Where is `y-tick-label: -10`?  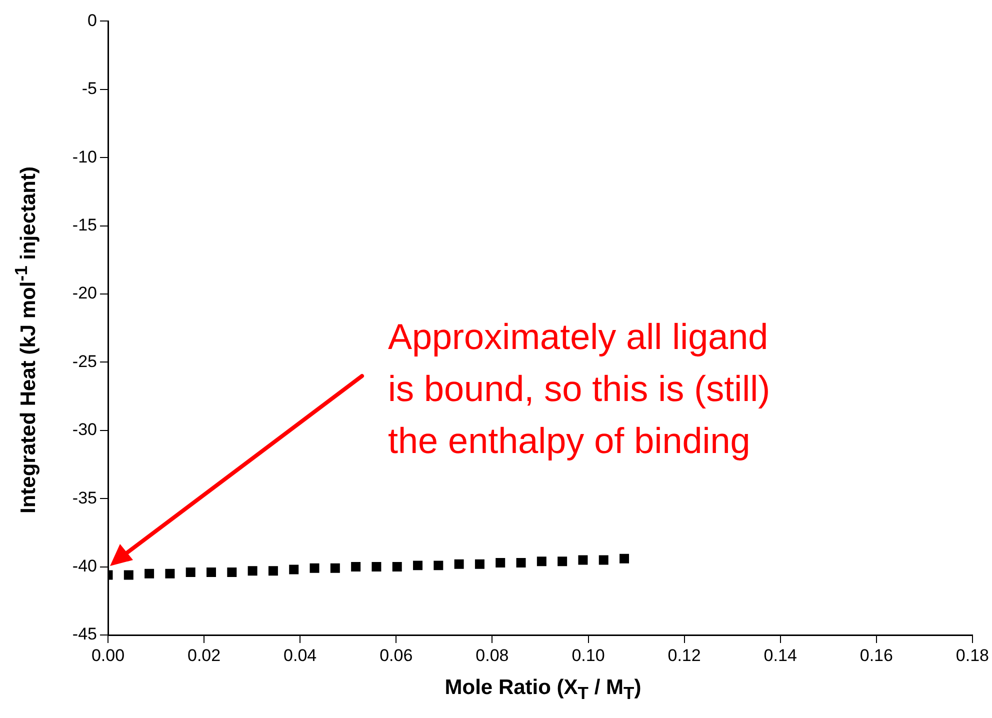 y-tick-label: -10 is located at coordinates (84, 156).